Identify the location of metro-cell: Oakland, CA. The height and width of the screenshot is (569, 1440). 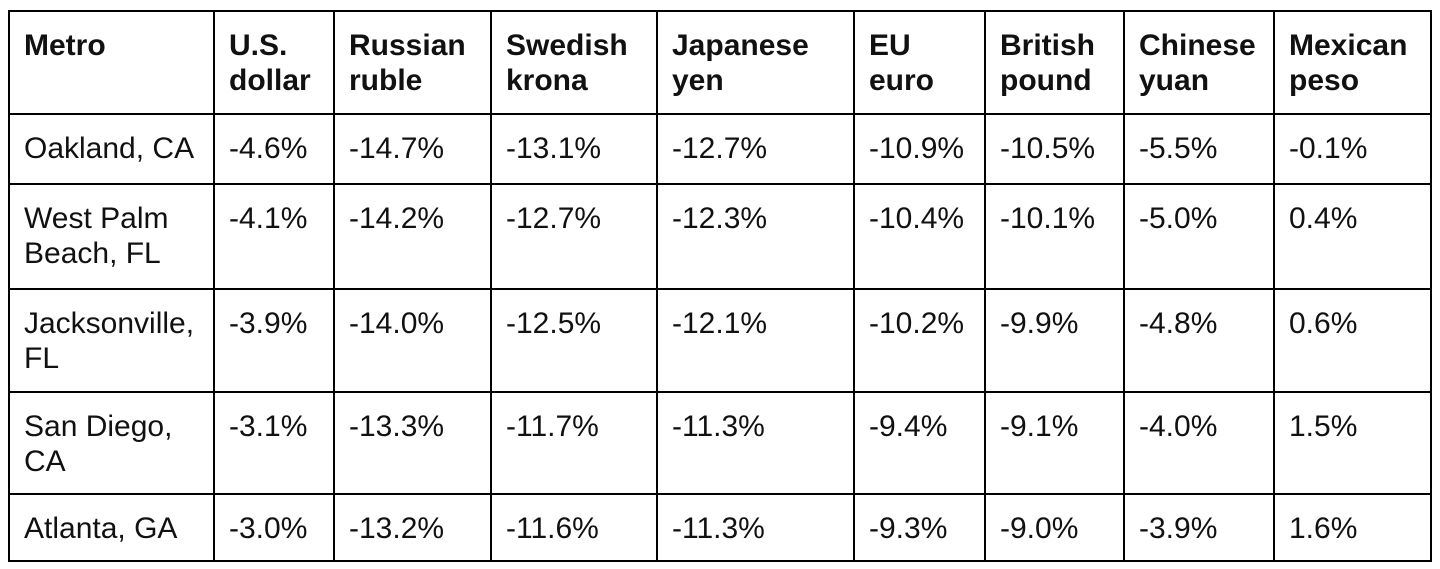
(111, 149).